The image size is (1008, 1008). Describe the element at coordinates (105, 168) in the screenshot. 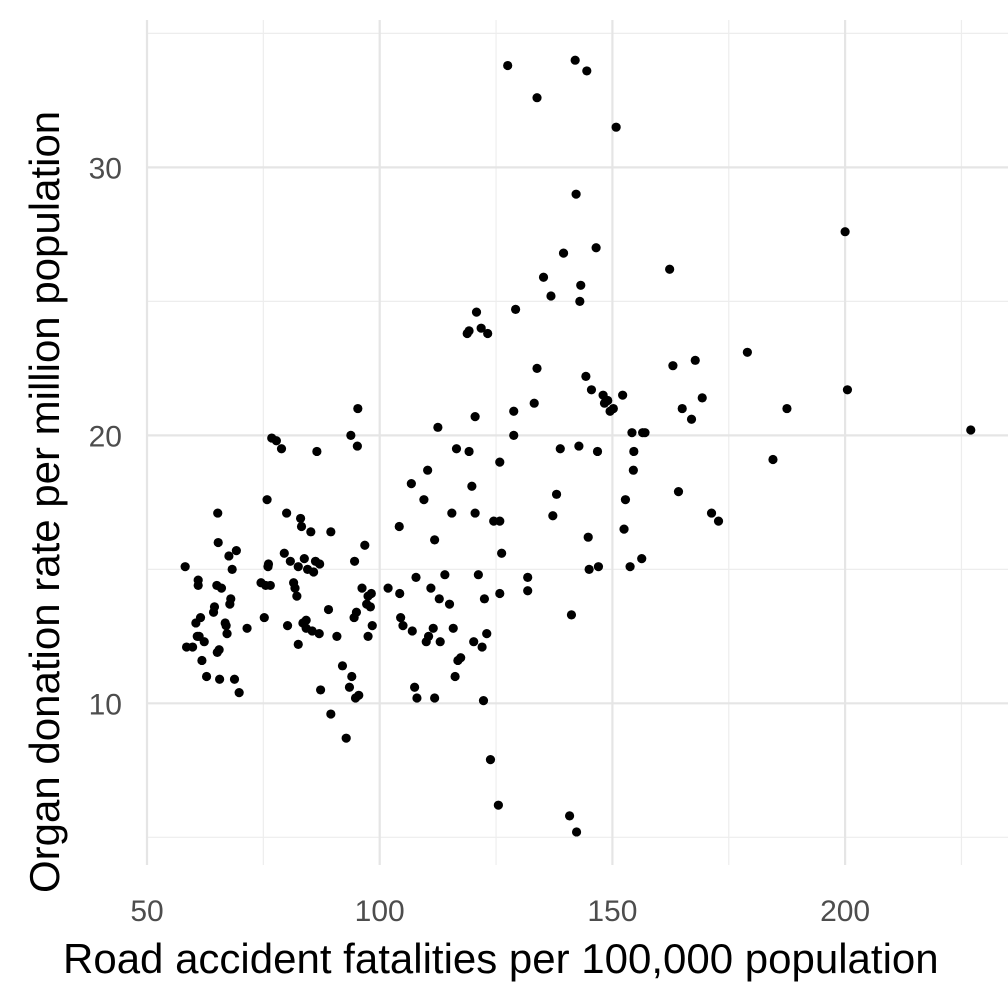

I see `y-tick-label: 30` at that location.